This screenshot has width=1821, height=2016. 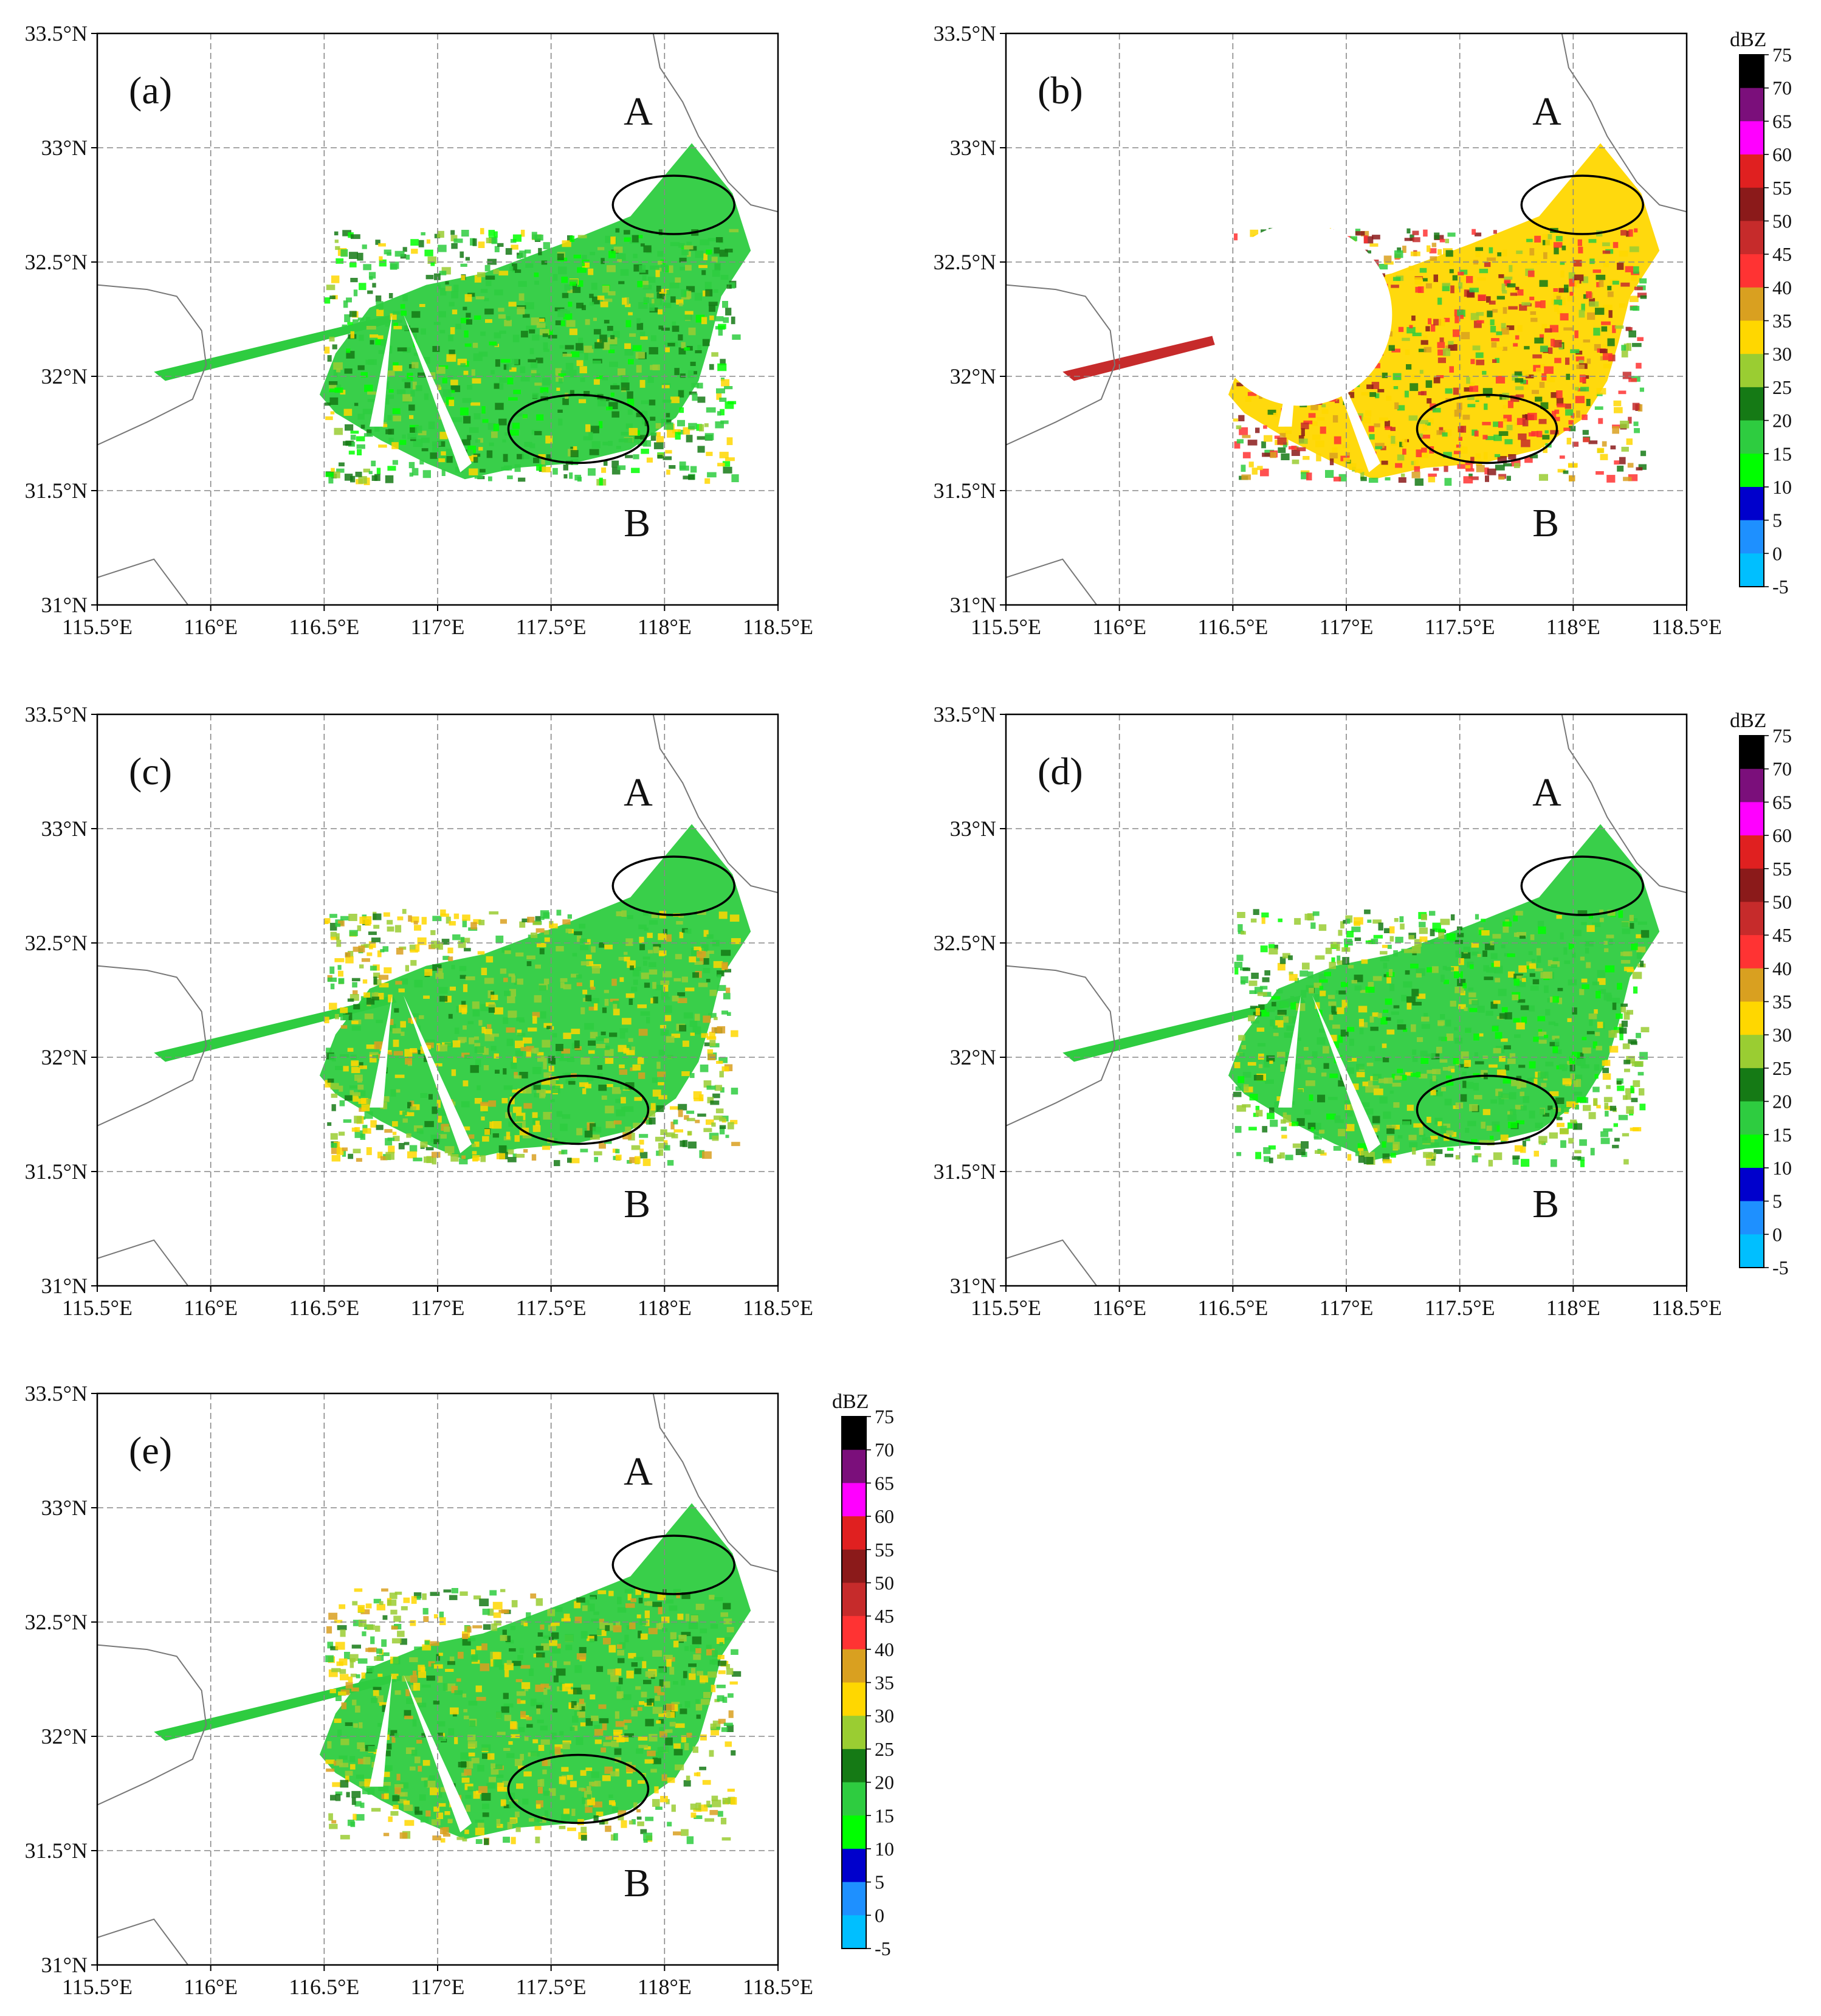 What do you see at coordinates (1444, 992) in the screenshot?
I see `echo-region` at bounding box center [1444, 992].